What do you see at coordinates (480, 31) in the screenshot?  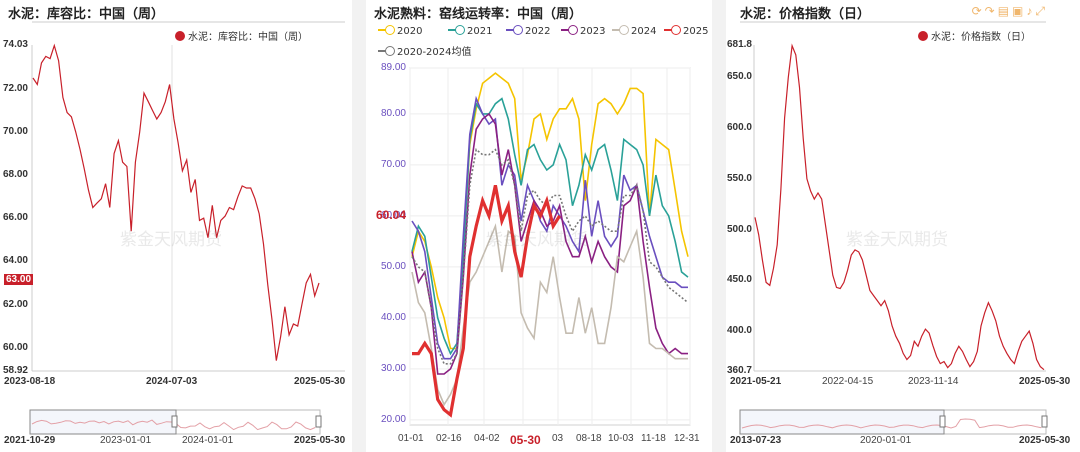 I see `legend-label: 2021` at bounding box center [480, 31].